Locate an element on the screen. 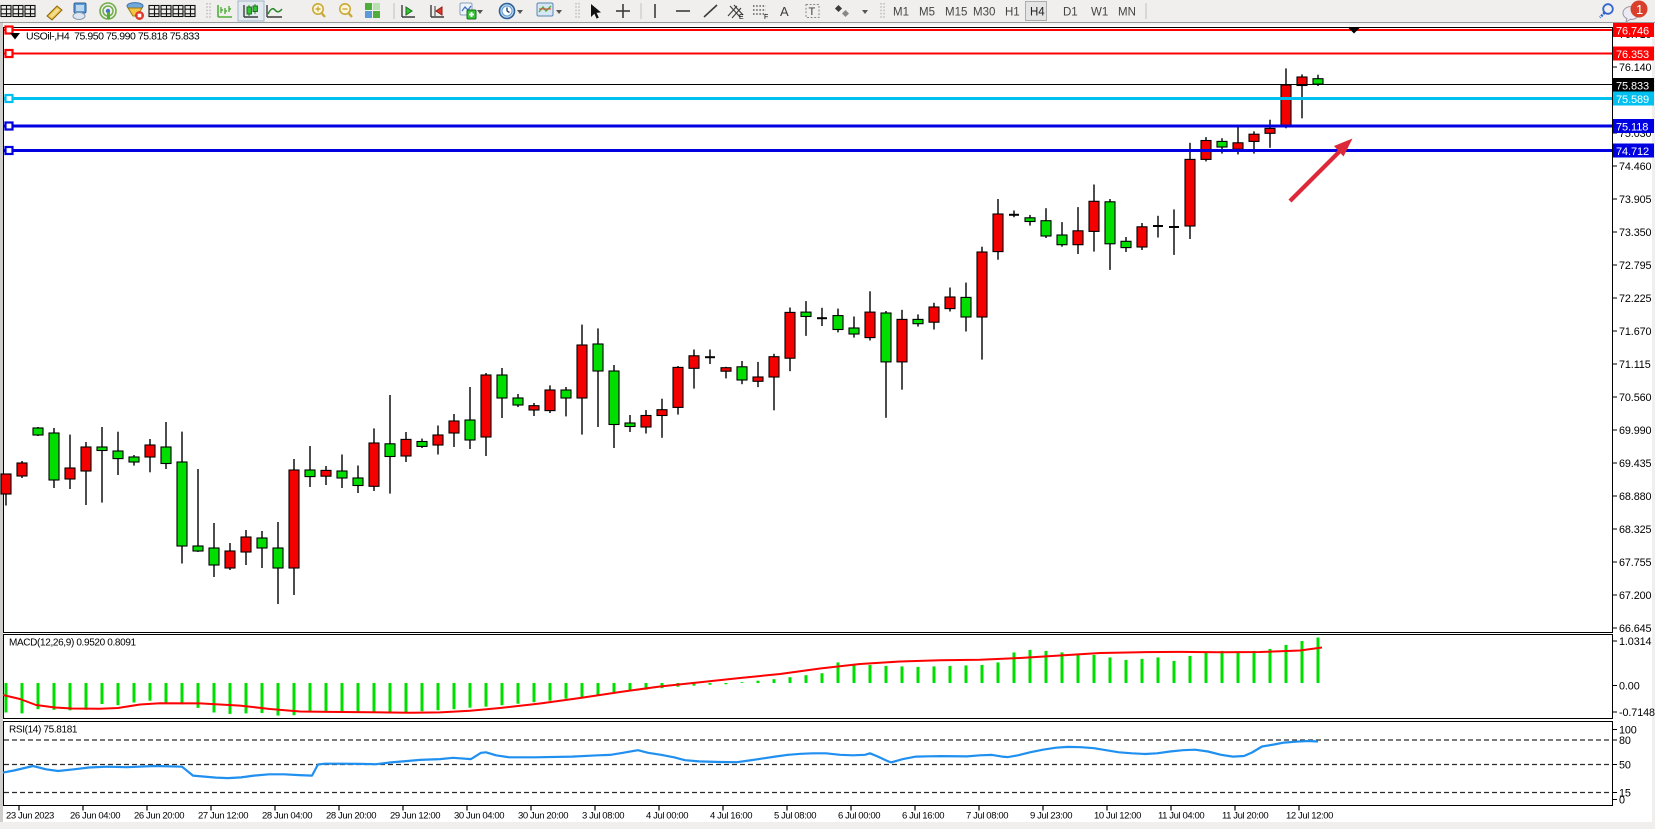 The width and height of the screenshot is (1655, 829). svg-text: 76.746 is located at coordinates (1632, 32).